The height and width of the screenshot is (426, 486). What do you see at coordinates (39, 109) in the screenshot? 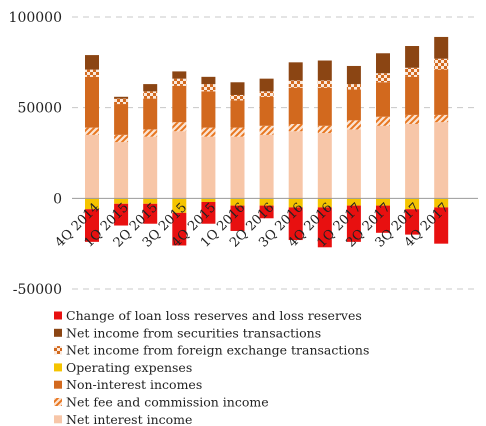
I see `y-tick-label: 50000` at bounding box center [39, 109].